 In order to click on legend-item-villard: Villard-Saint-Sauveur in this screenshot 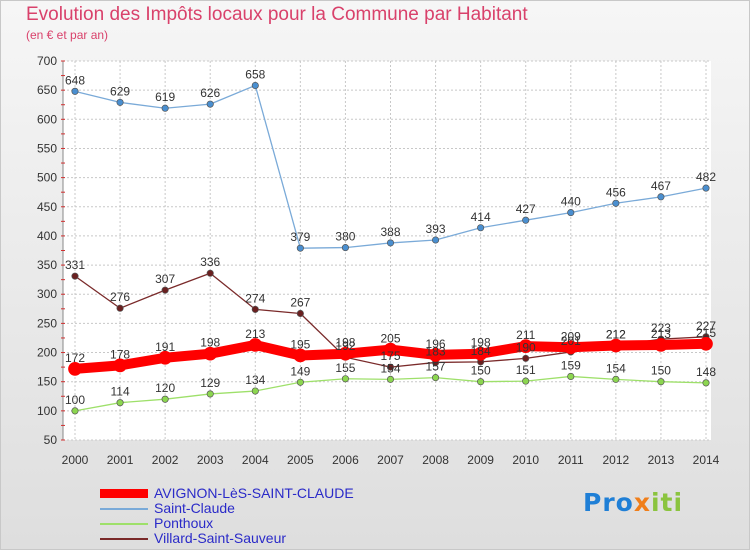, I will do `click(227, 538)`.